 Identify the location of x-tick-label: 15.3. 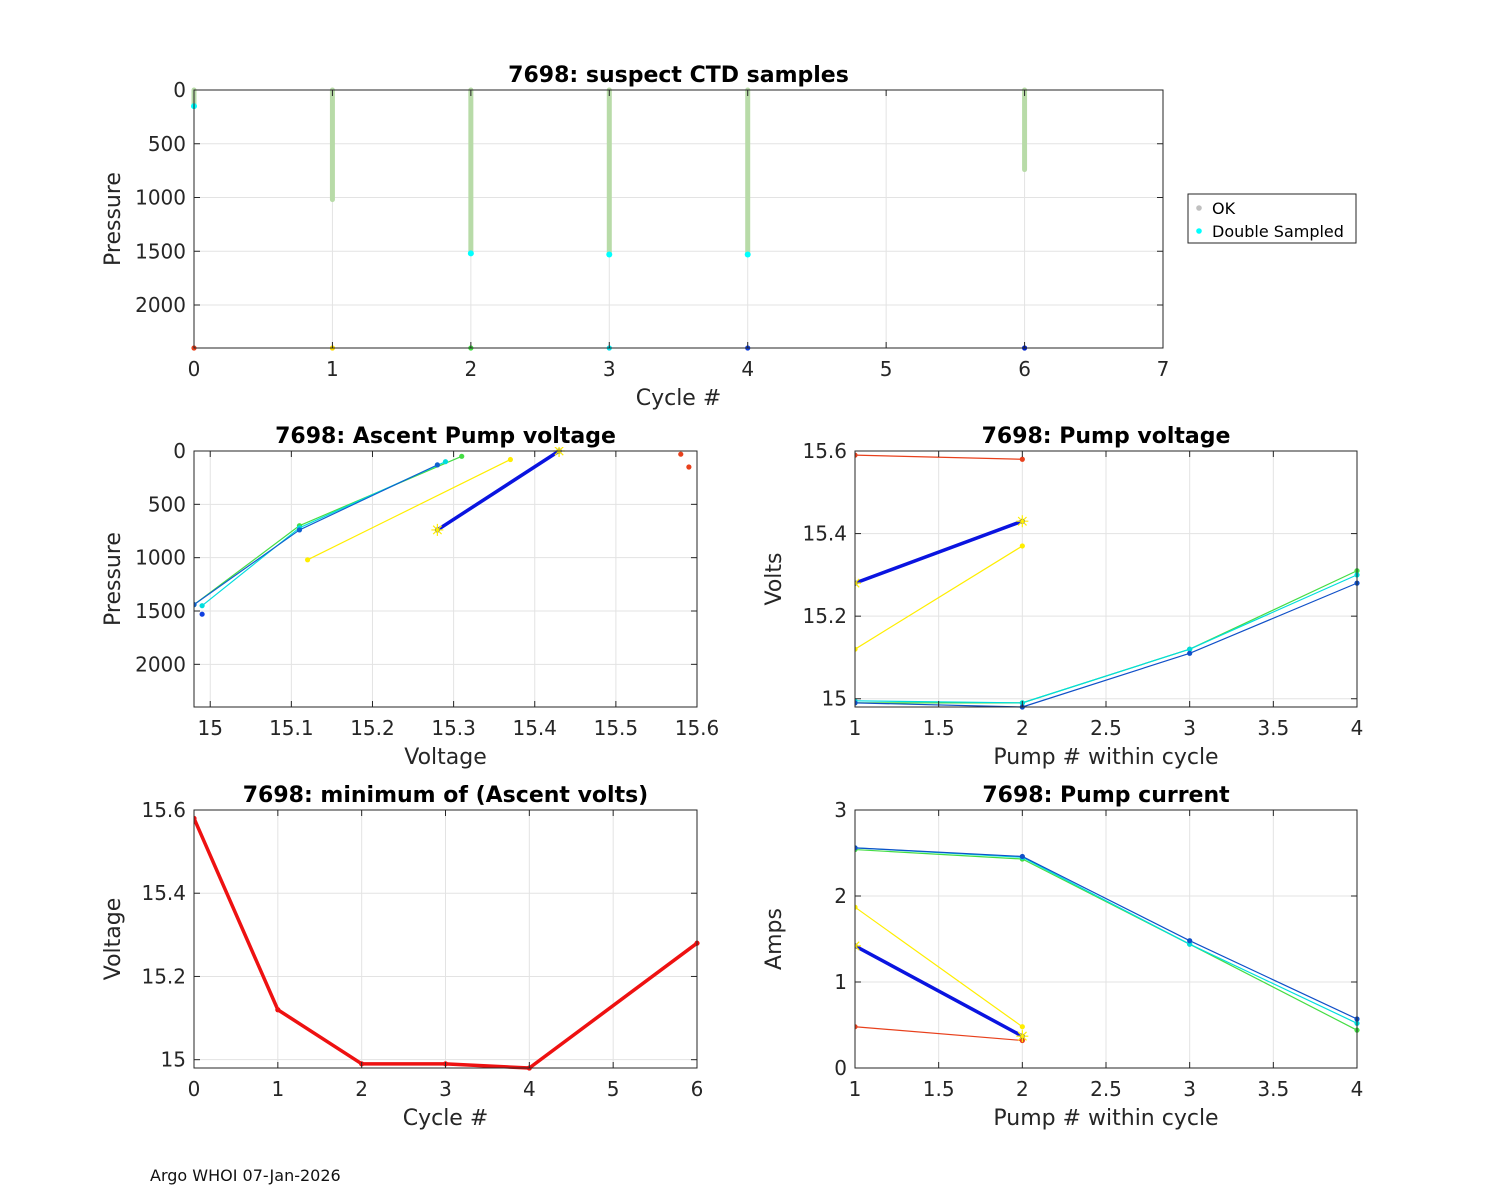
(453, 728).